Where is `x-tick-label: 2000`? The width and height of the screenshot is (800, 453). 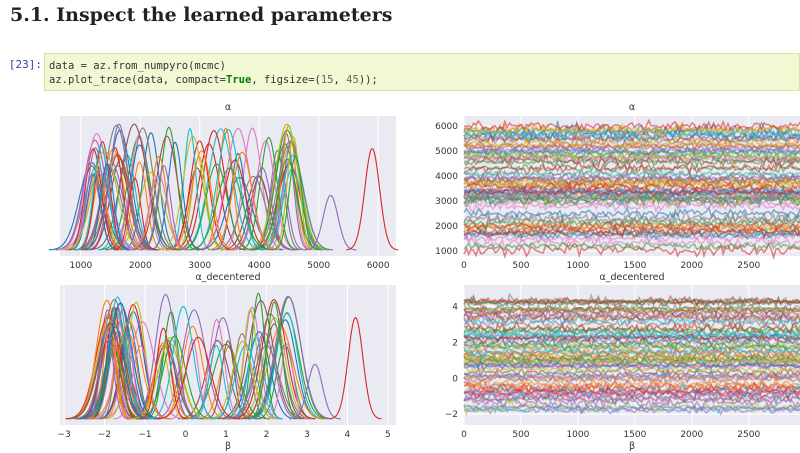 x-tick-label: 2000 is located at coordinates (140, 266).